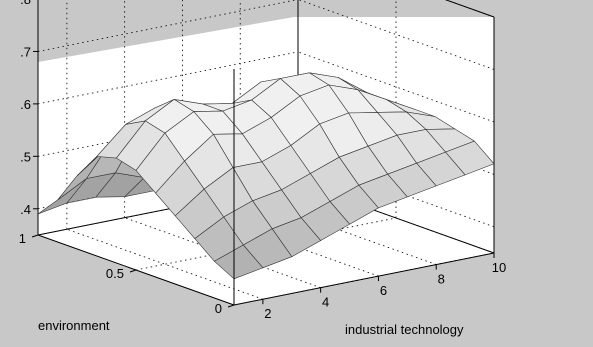 The width and height of the screenshot is (593, 347). I want to click on z-tick-label-4: .8, so click(25, 3).